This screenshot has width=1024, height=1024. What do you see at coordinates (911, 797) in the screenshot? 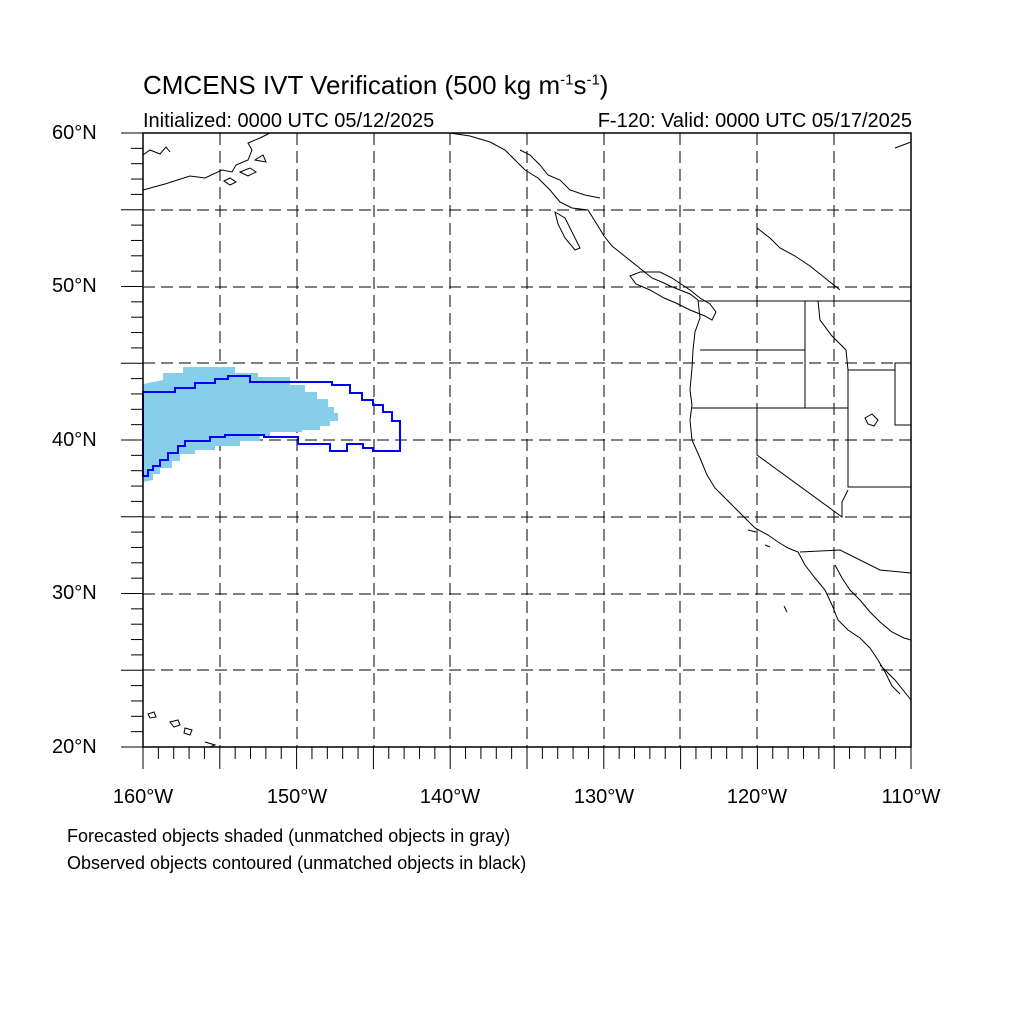
I see `lon-label-110w: 110°W` at bounding box center [911, 797].